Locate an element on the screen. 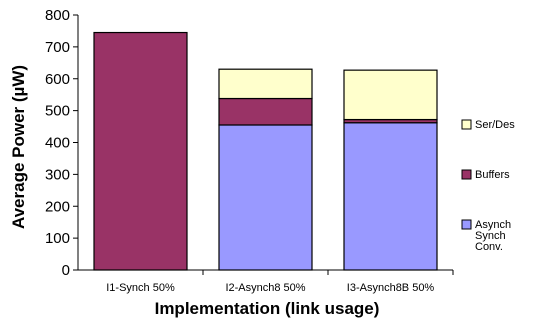 Image resolution: width=549 pixels, height=324 pixels. y-tick-label: 300 is located at coordinates (57, 174).